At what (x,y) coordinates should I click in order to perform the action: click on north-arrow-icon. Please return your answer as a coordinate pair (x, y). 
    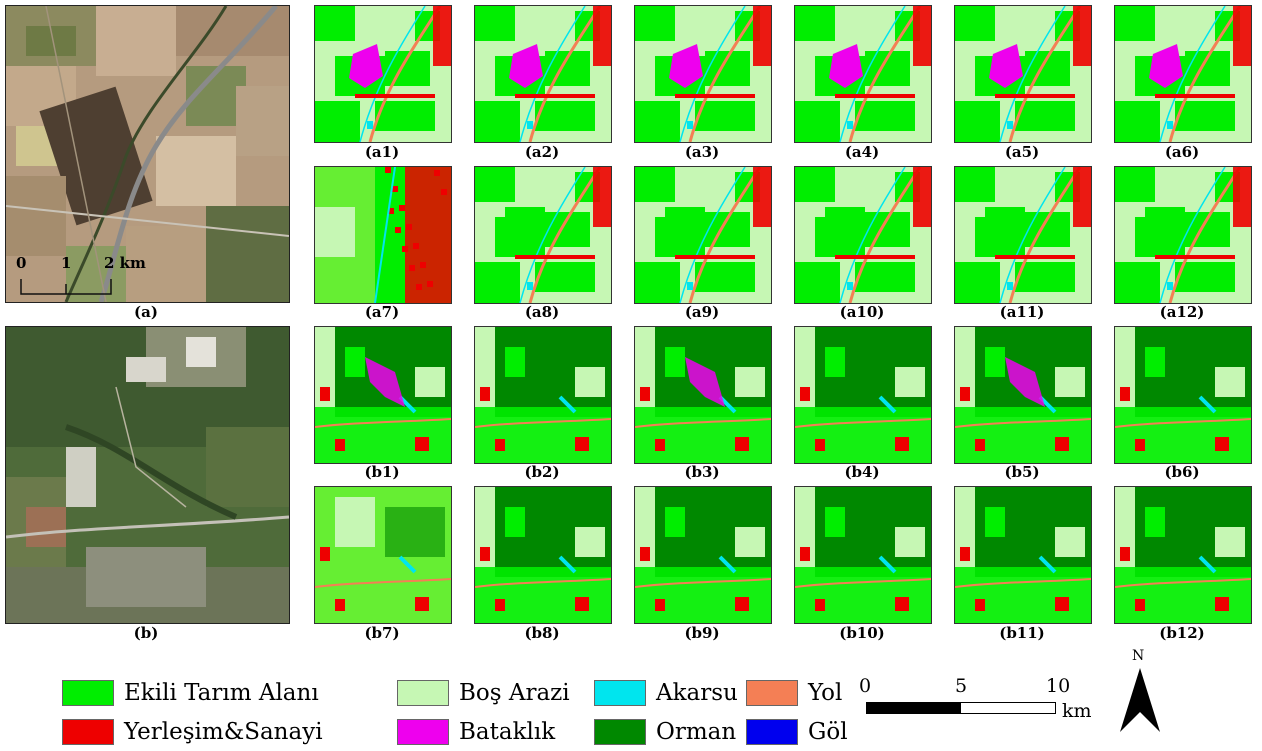
    Looking at the image, I should click on (1140, 700).